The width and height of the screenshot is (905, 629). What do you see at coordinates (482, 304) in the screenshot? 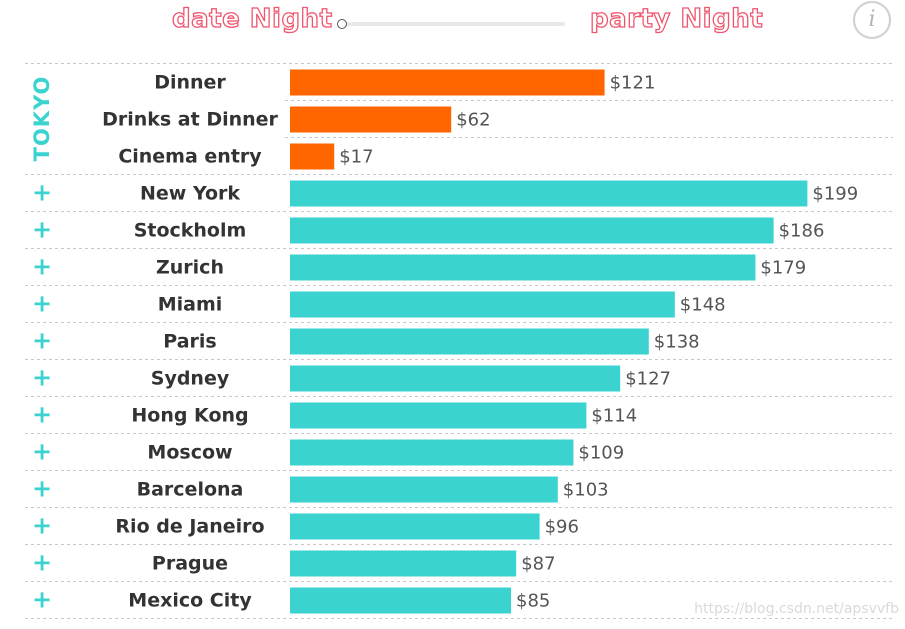
I see `bar-miami` at bounding box center [482, 304].